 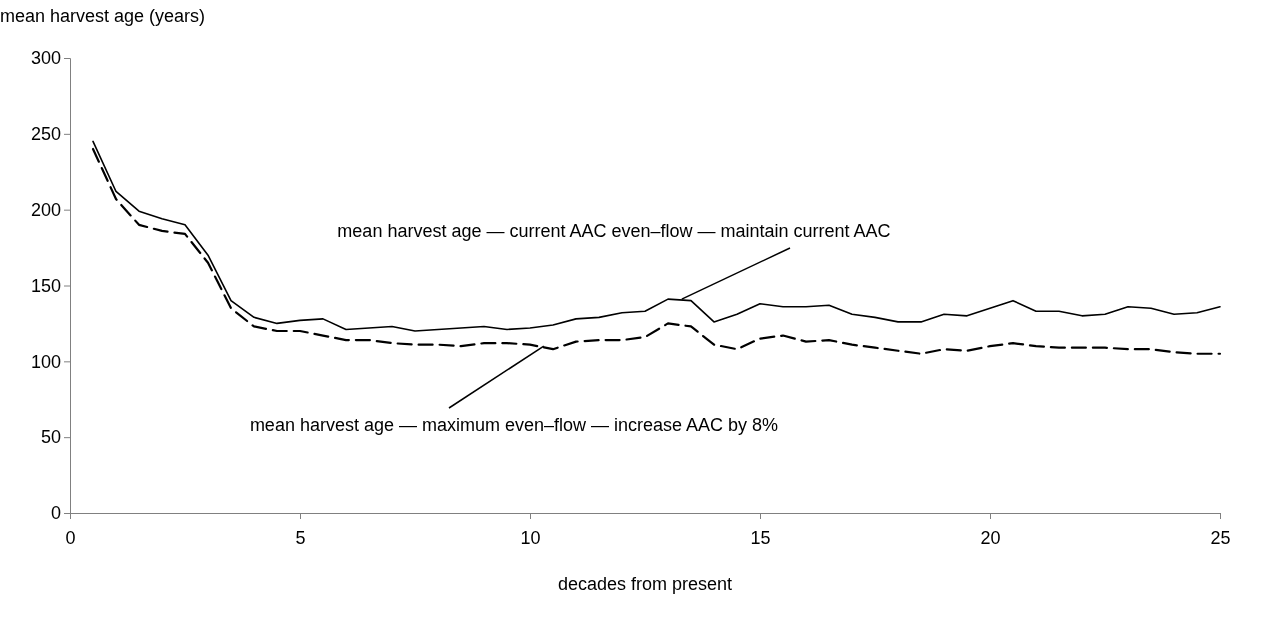 I want to click on x-axis-title: decades from present, so click(x=645, y=584).